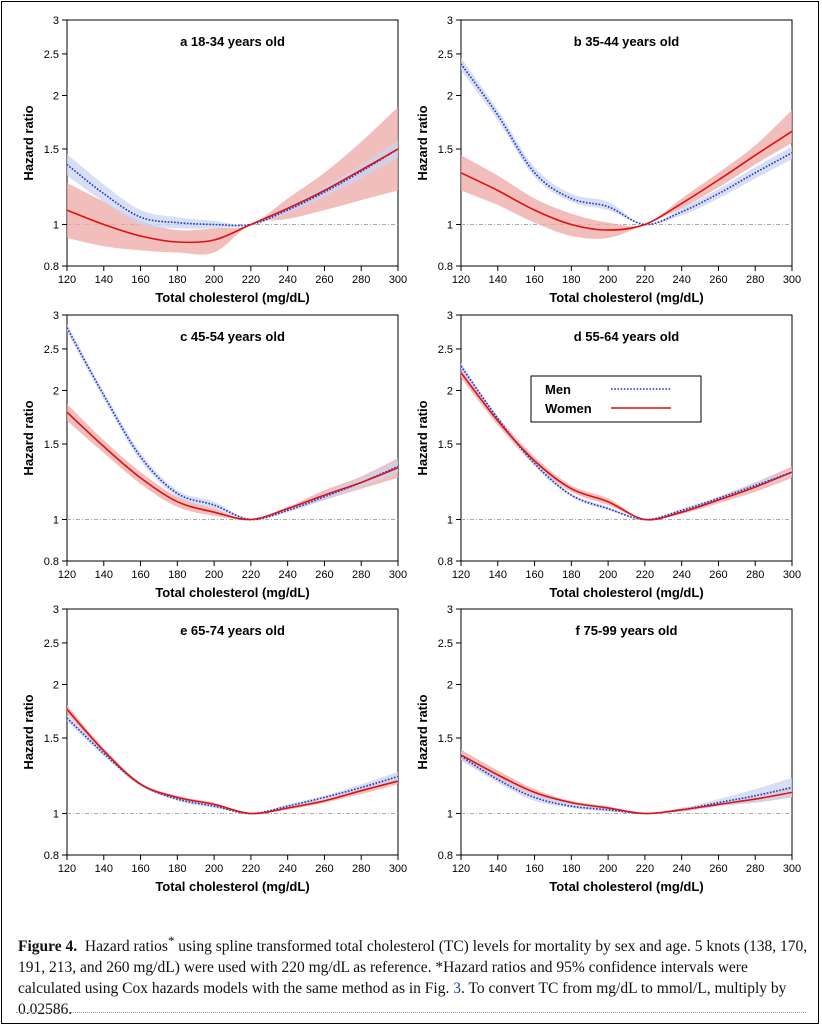 The width and height of the screenshot is (822, 1027). What do you see at coordinates (627, 630) in the screenshot?
I see `panel-title: f 75-99 years old` at bounding box center [627, 630].